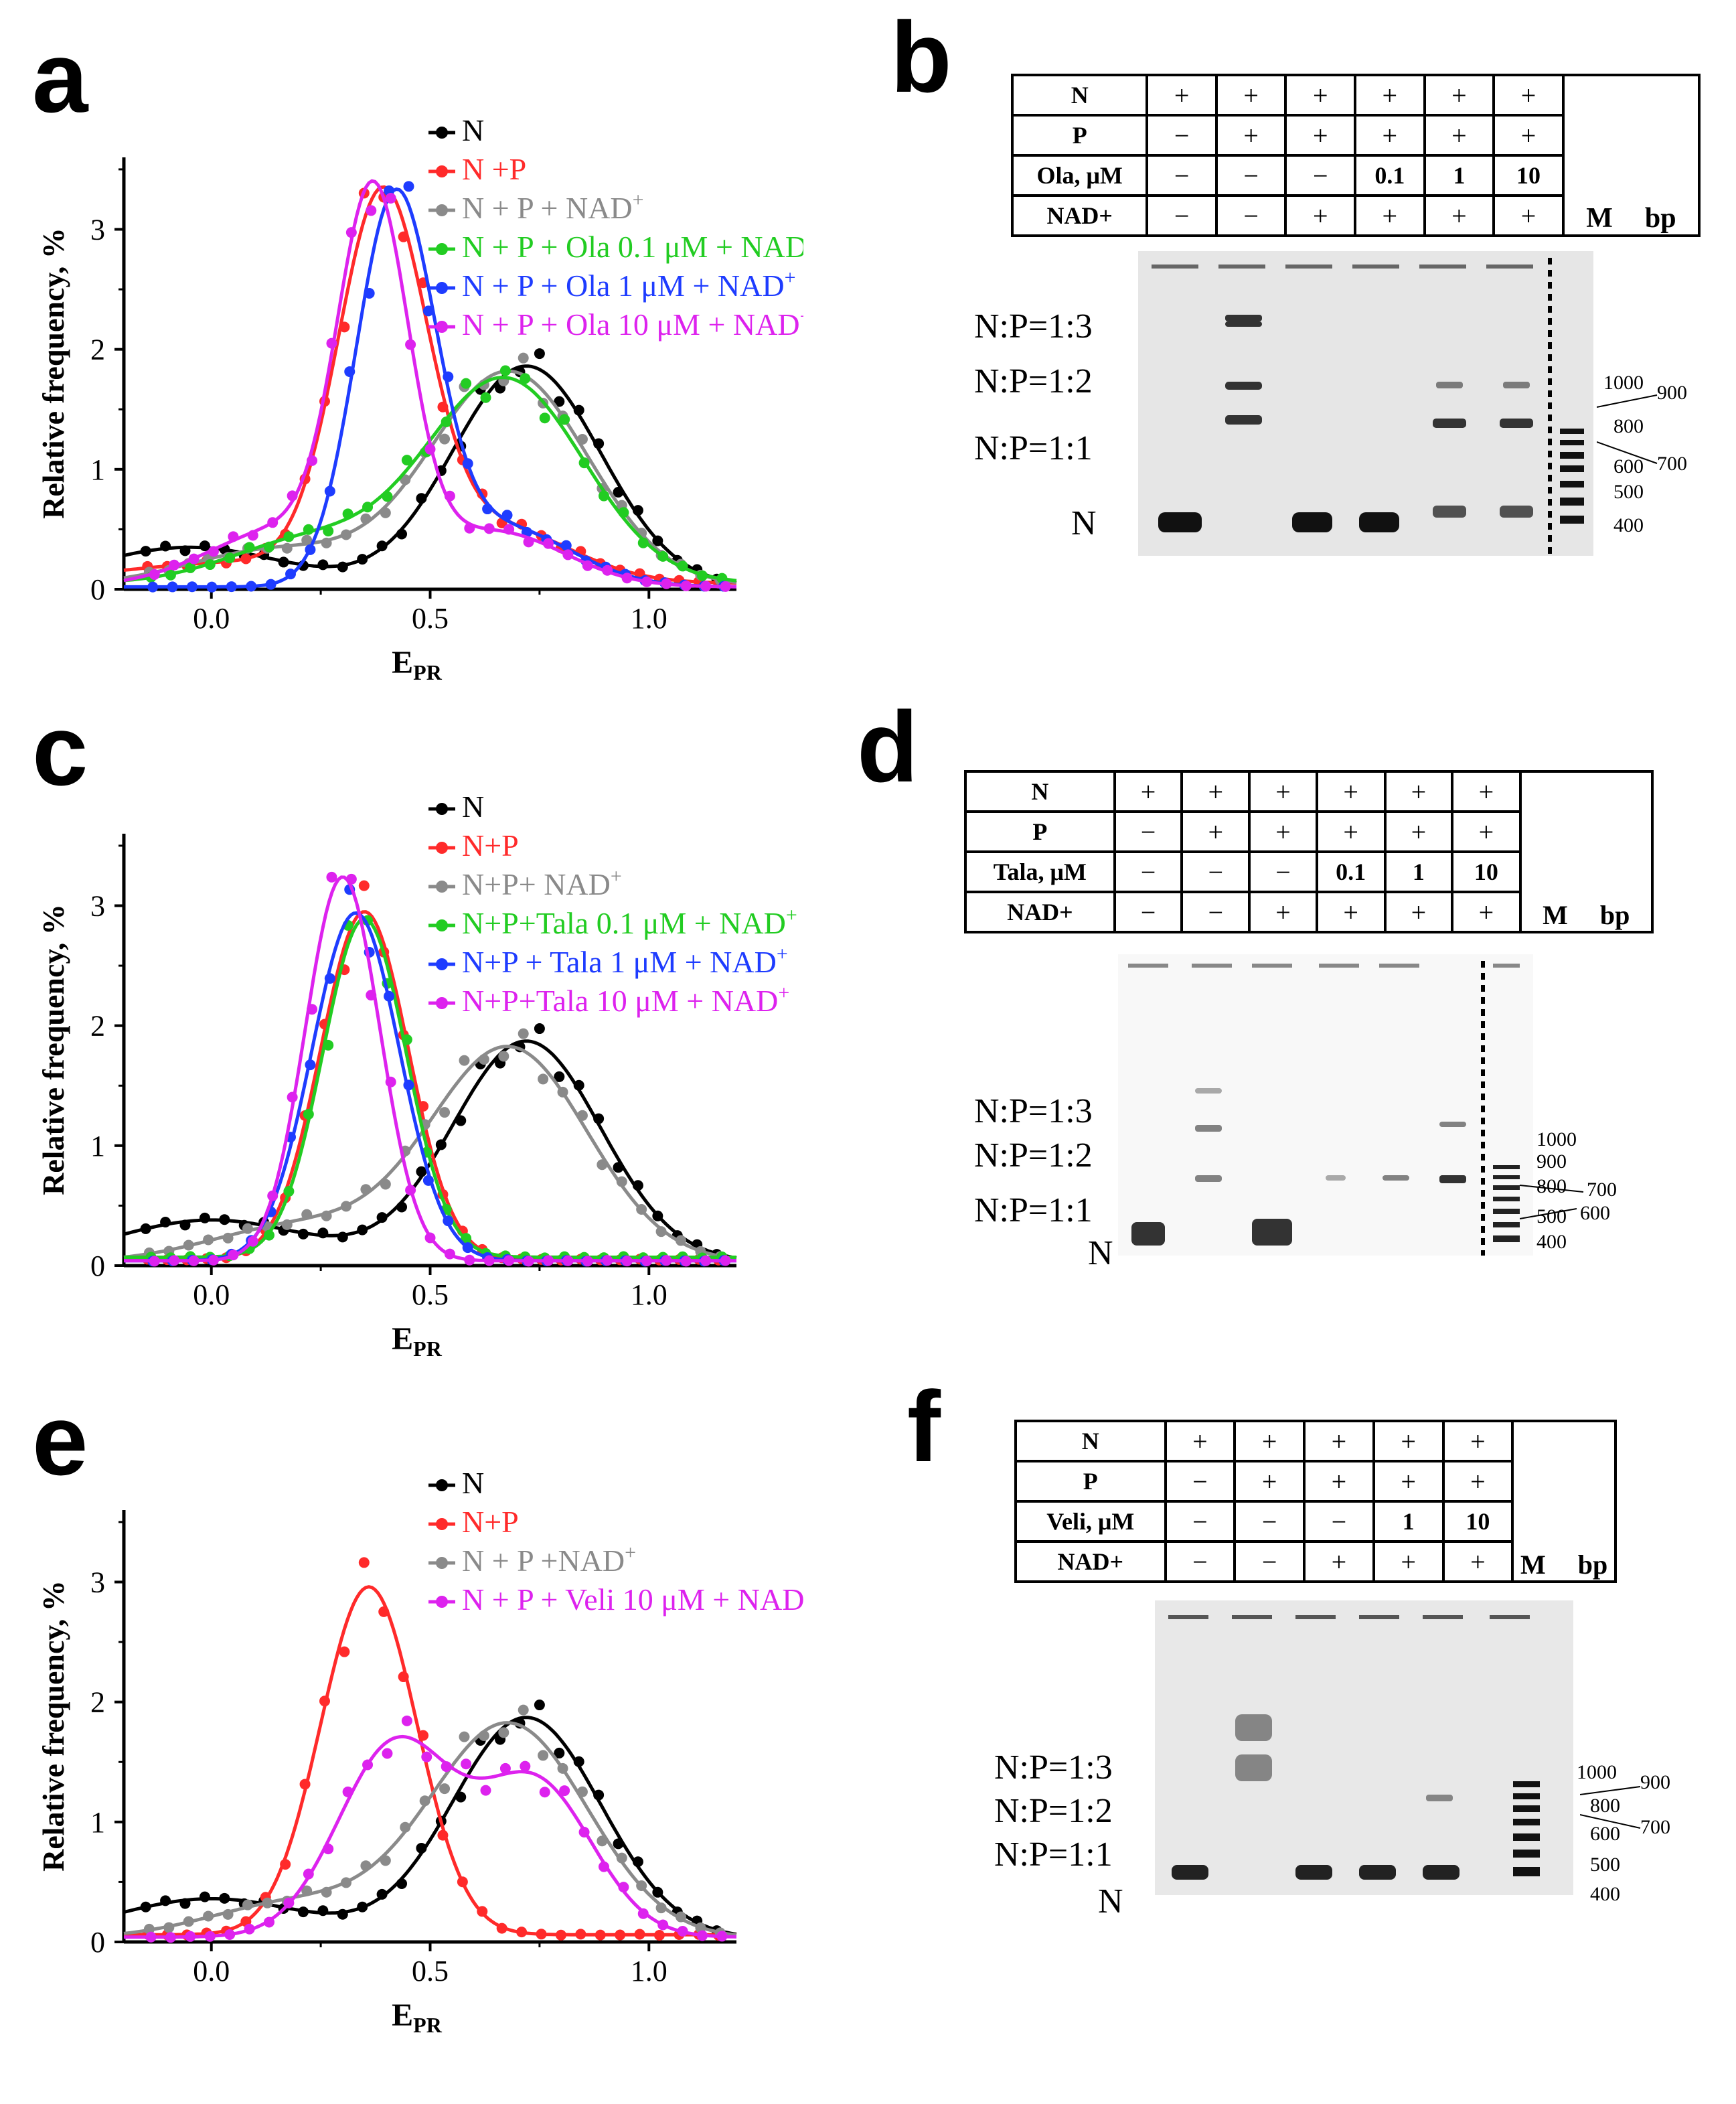 The width and height of the screenshot is (1736, 2104). Describe the element at coordinates (1365, 403) in the screenshot. I see `gel-image-b` at that location.